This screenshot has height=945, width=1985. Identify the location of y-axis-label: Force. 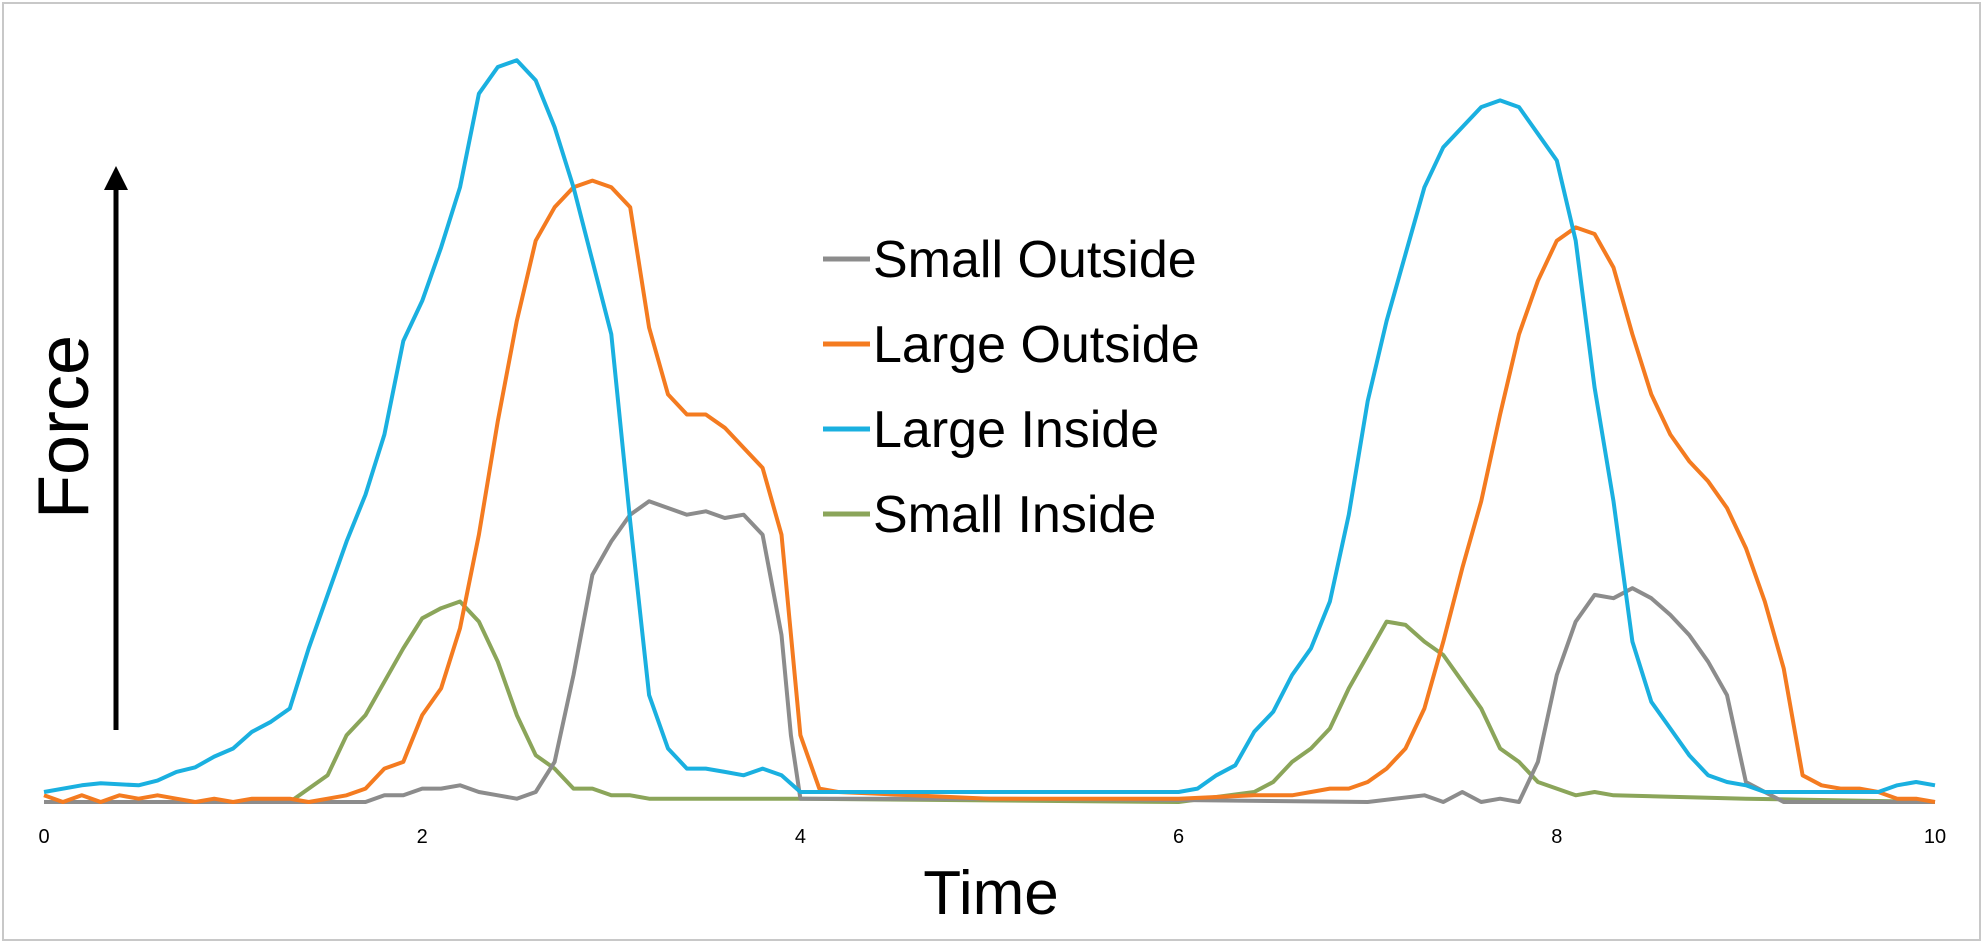
(64, 427).